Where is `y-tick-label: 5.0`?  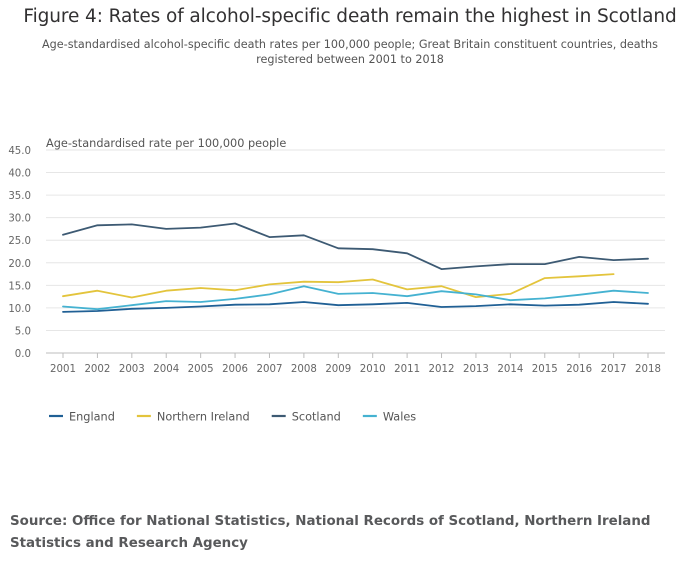 y-tick-label: 5.0 is located at coordinates (23, 331).